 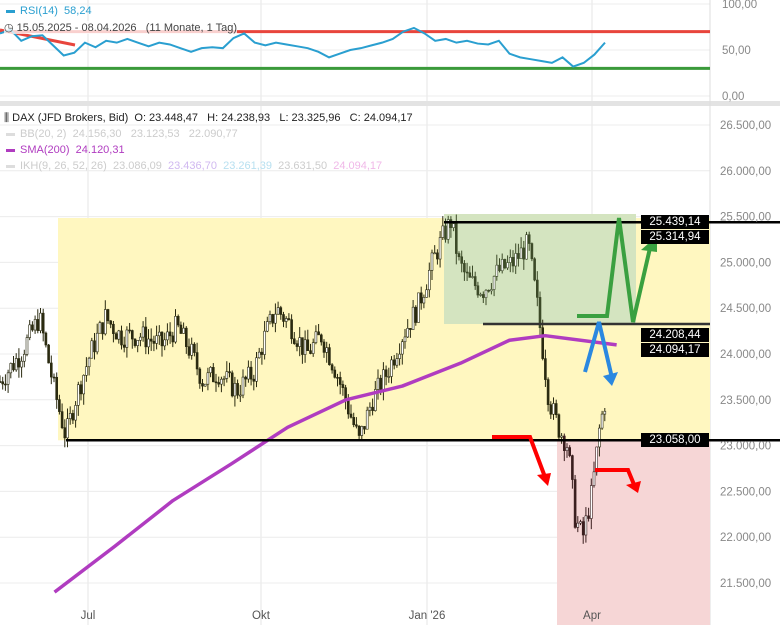 I want to click on sma-legend: SMA(200) 24.120,31, so click(x=65, y=150).